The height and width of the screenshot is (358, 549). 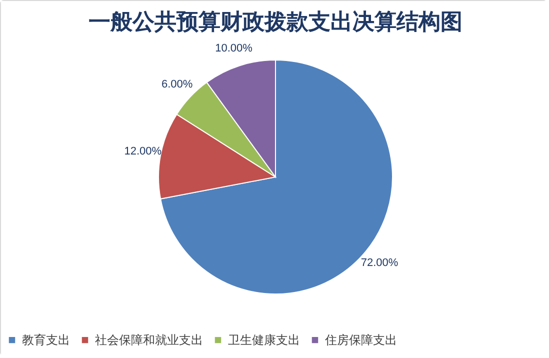 What do you see at coordinates (264, 340) in the screenshot?
I see `legend-label: 卫生健康支出` at bounding box center [264, 340].